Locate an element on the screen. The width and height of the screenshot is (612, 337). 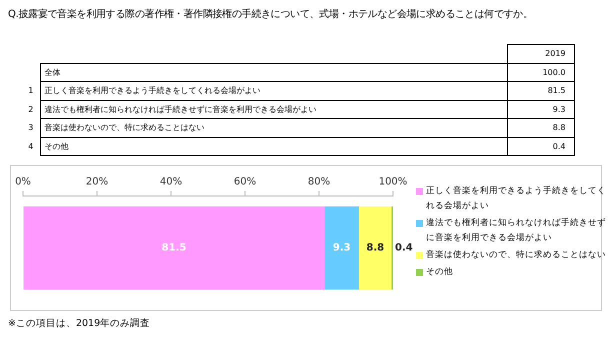
x-tick-label: 80% is located at coordinates (319, 182).